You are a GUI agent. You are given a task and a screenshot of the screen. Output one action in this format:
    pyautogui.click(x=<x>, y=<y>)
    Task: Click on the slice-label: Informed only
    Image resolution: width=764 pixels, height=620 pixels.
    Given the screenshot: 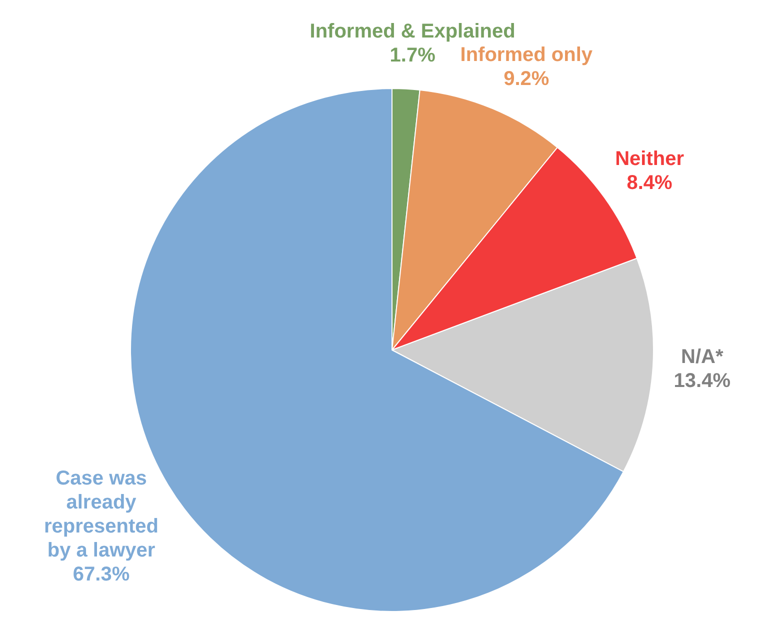 What is the action you would take?
    pyautogui.click(x=527, y=55)
    